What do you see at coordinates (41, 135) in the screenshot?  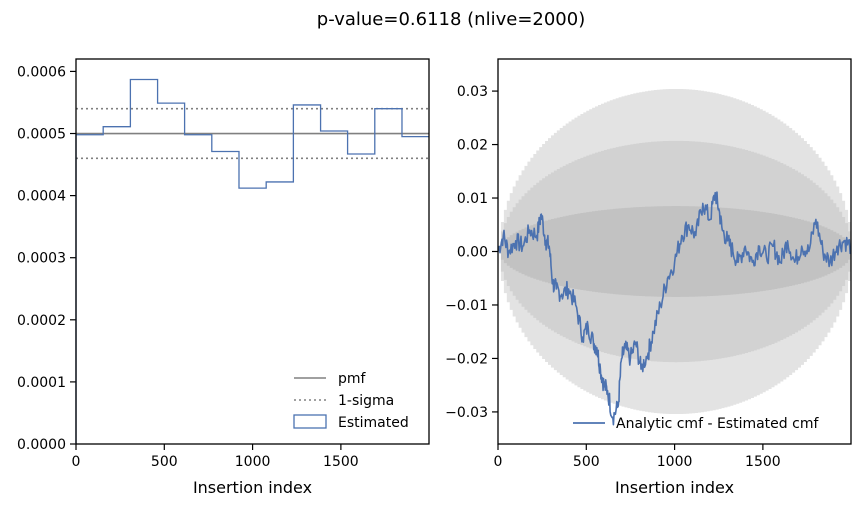 I see `left-y-tick-label: 0.0005` at bounding box center [41, 135].